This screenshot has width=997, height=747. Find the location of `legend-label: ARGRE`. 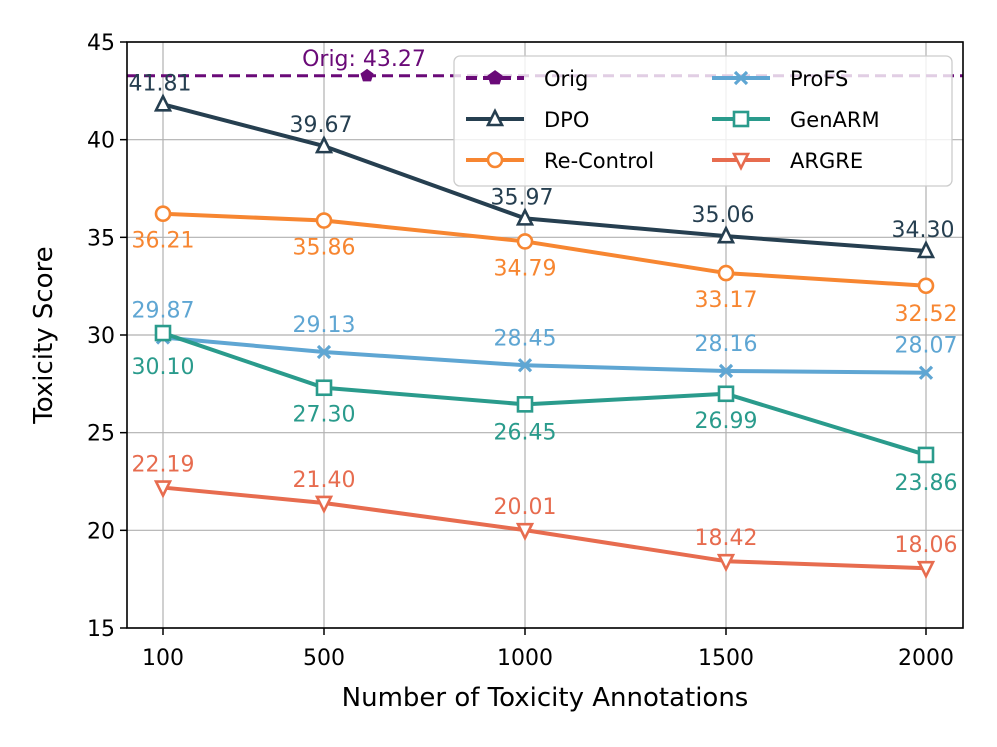

legend-label: ARGRE is located at coordinates (826, 161).